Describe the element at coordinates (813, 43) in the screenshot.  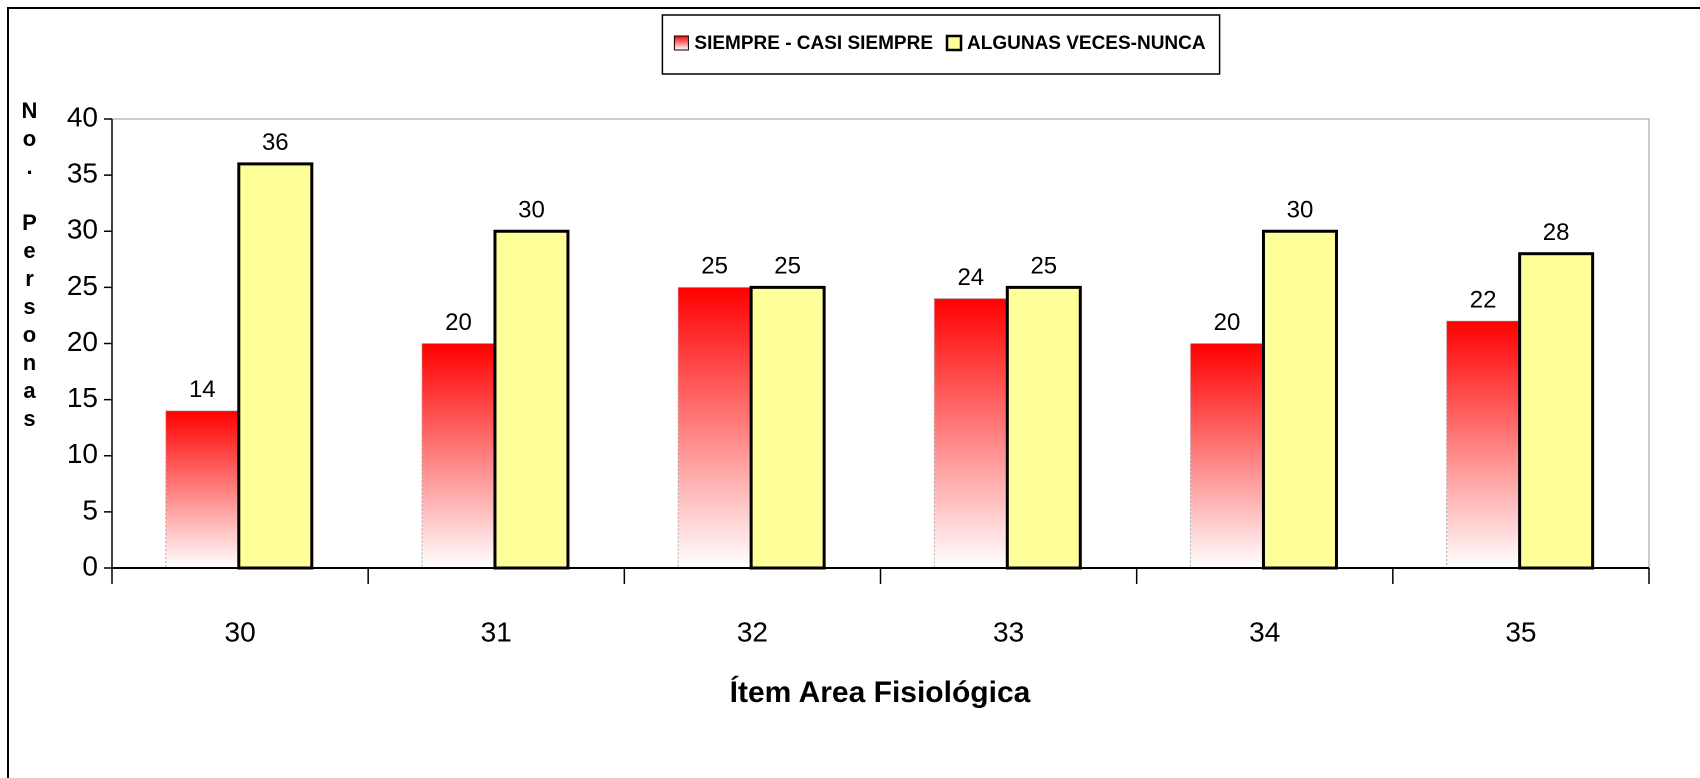
I see `legend-label: SIEMPRE - CASI SIEMPRE` at that location.